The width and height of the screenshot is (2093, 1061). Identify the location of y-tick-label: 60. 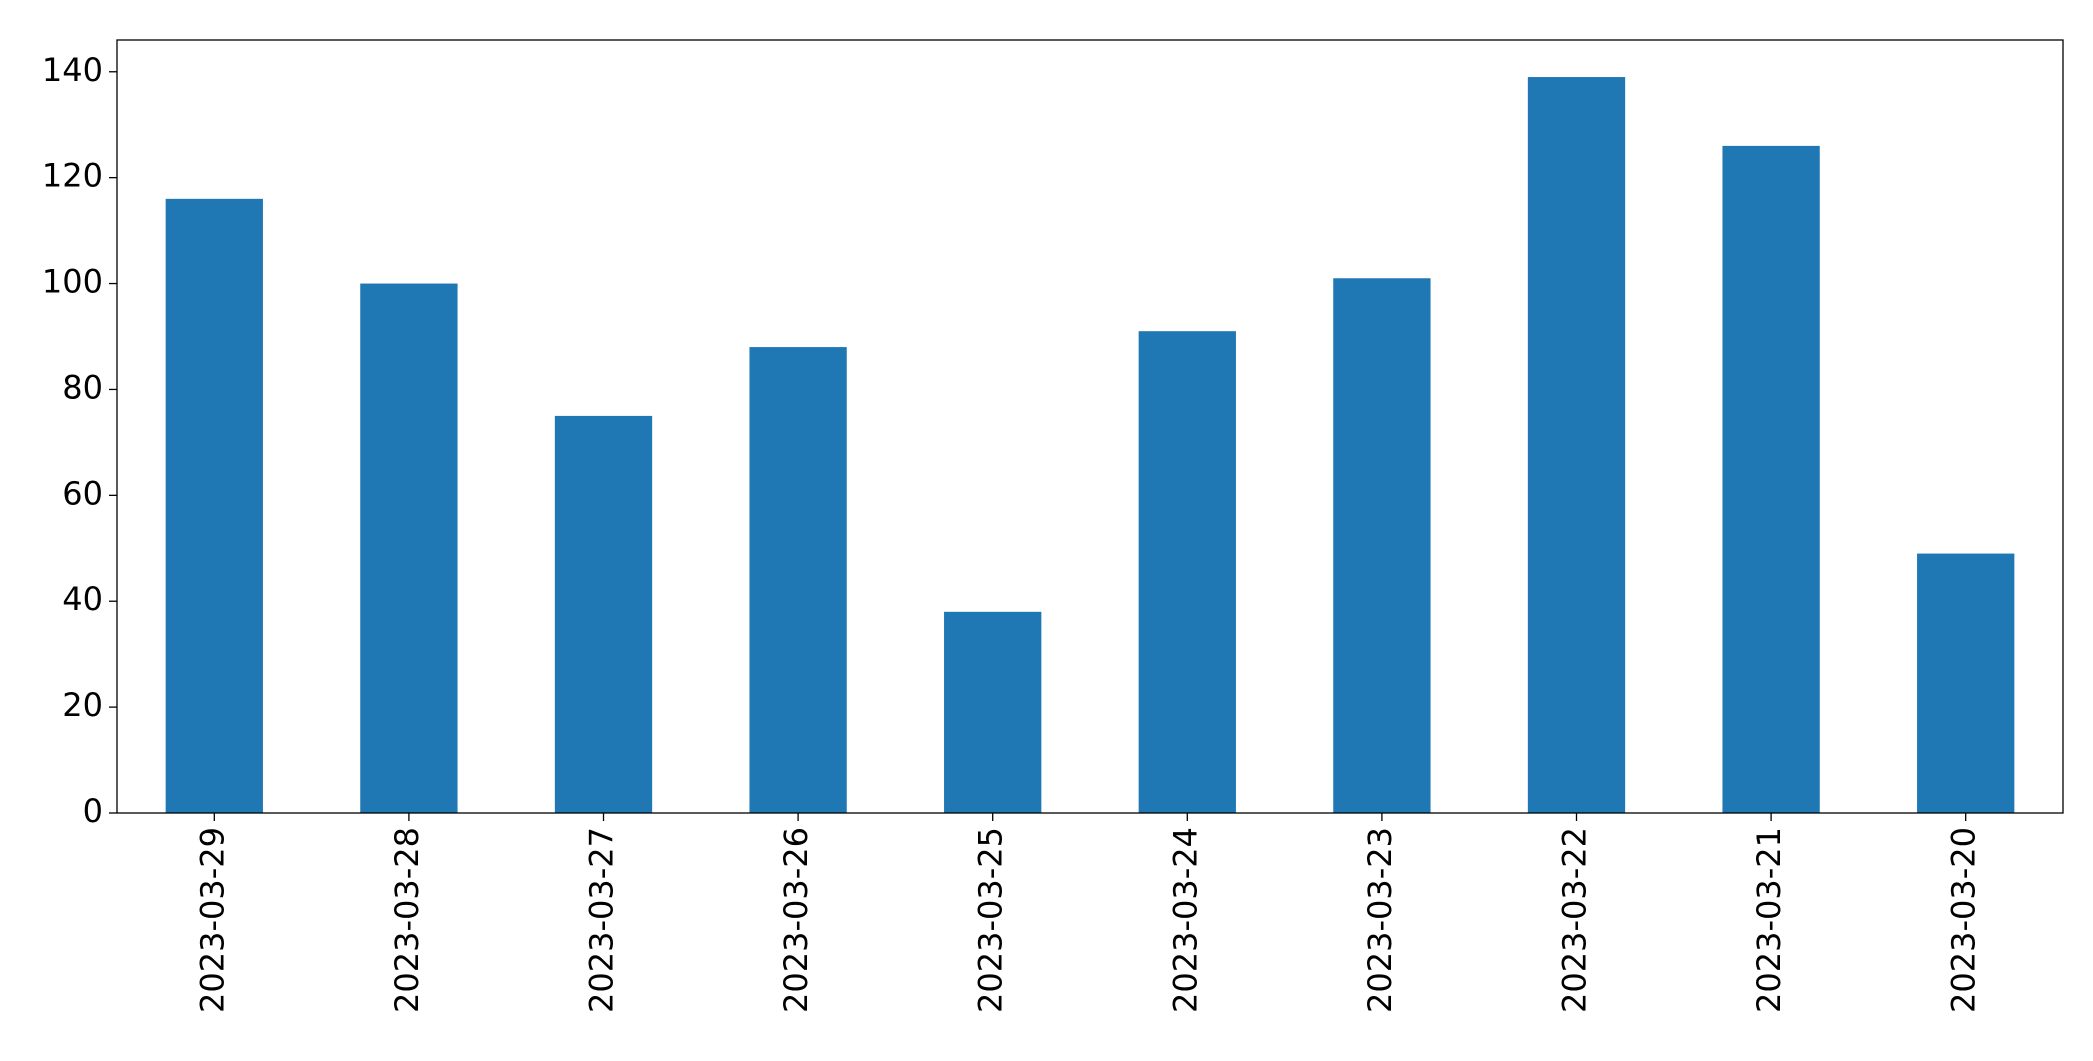
(82, 493).